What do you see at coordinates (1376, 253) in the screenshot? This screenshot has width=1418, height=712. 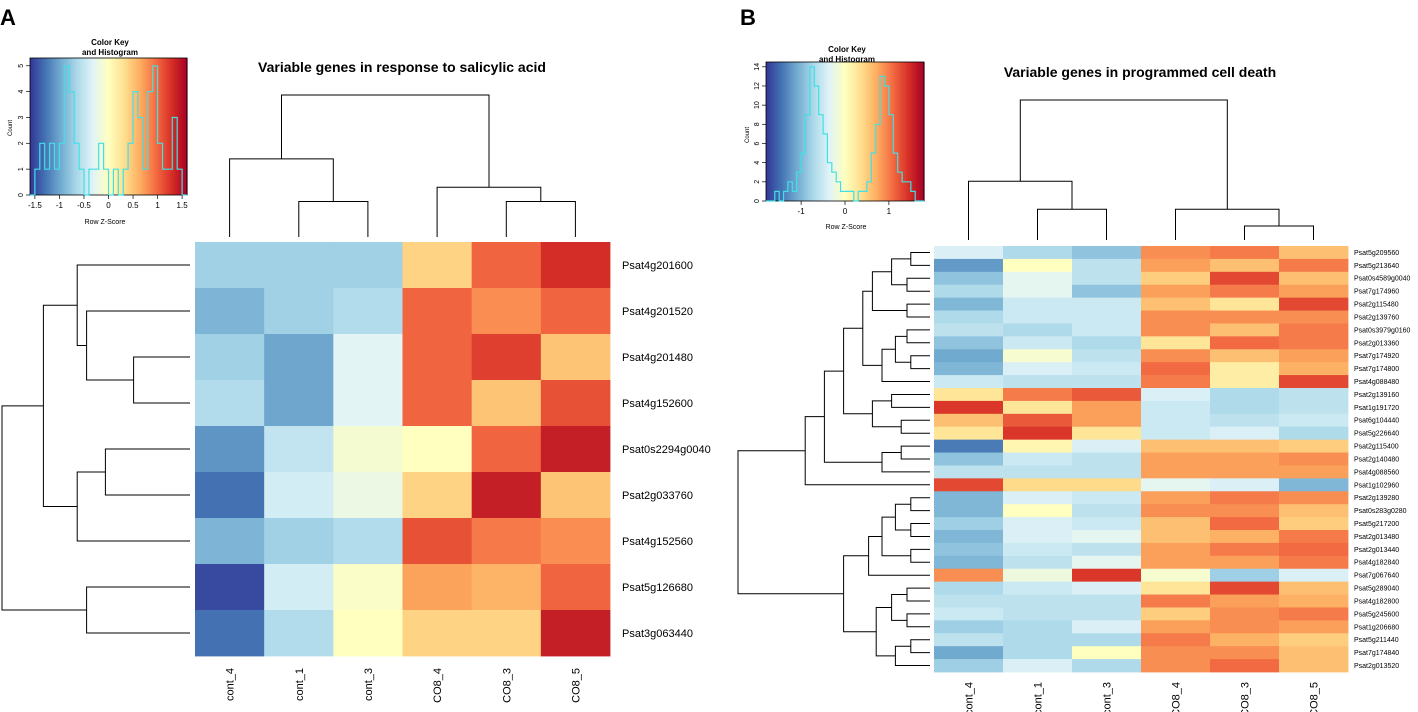 I see `row-label: Psat5g209560` at bounding box center [1376, 253].